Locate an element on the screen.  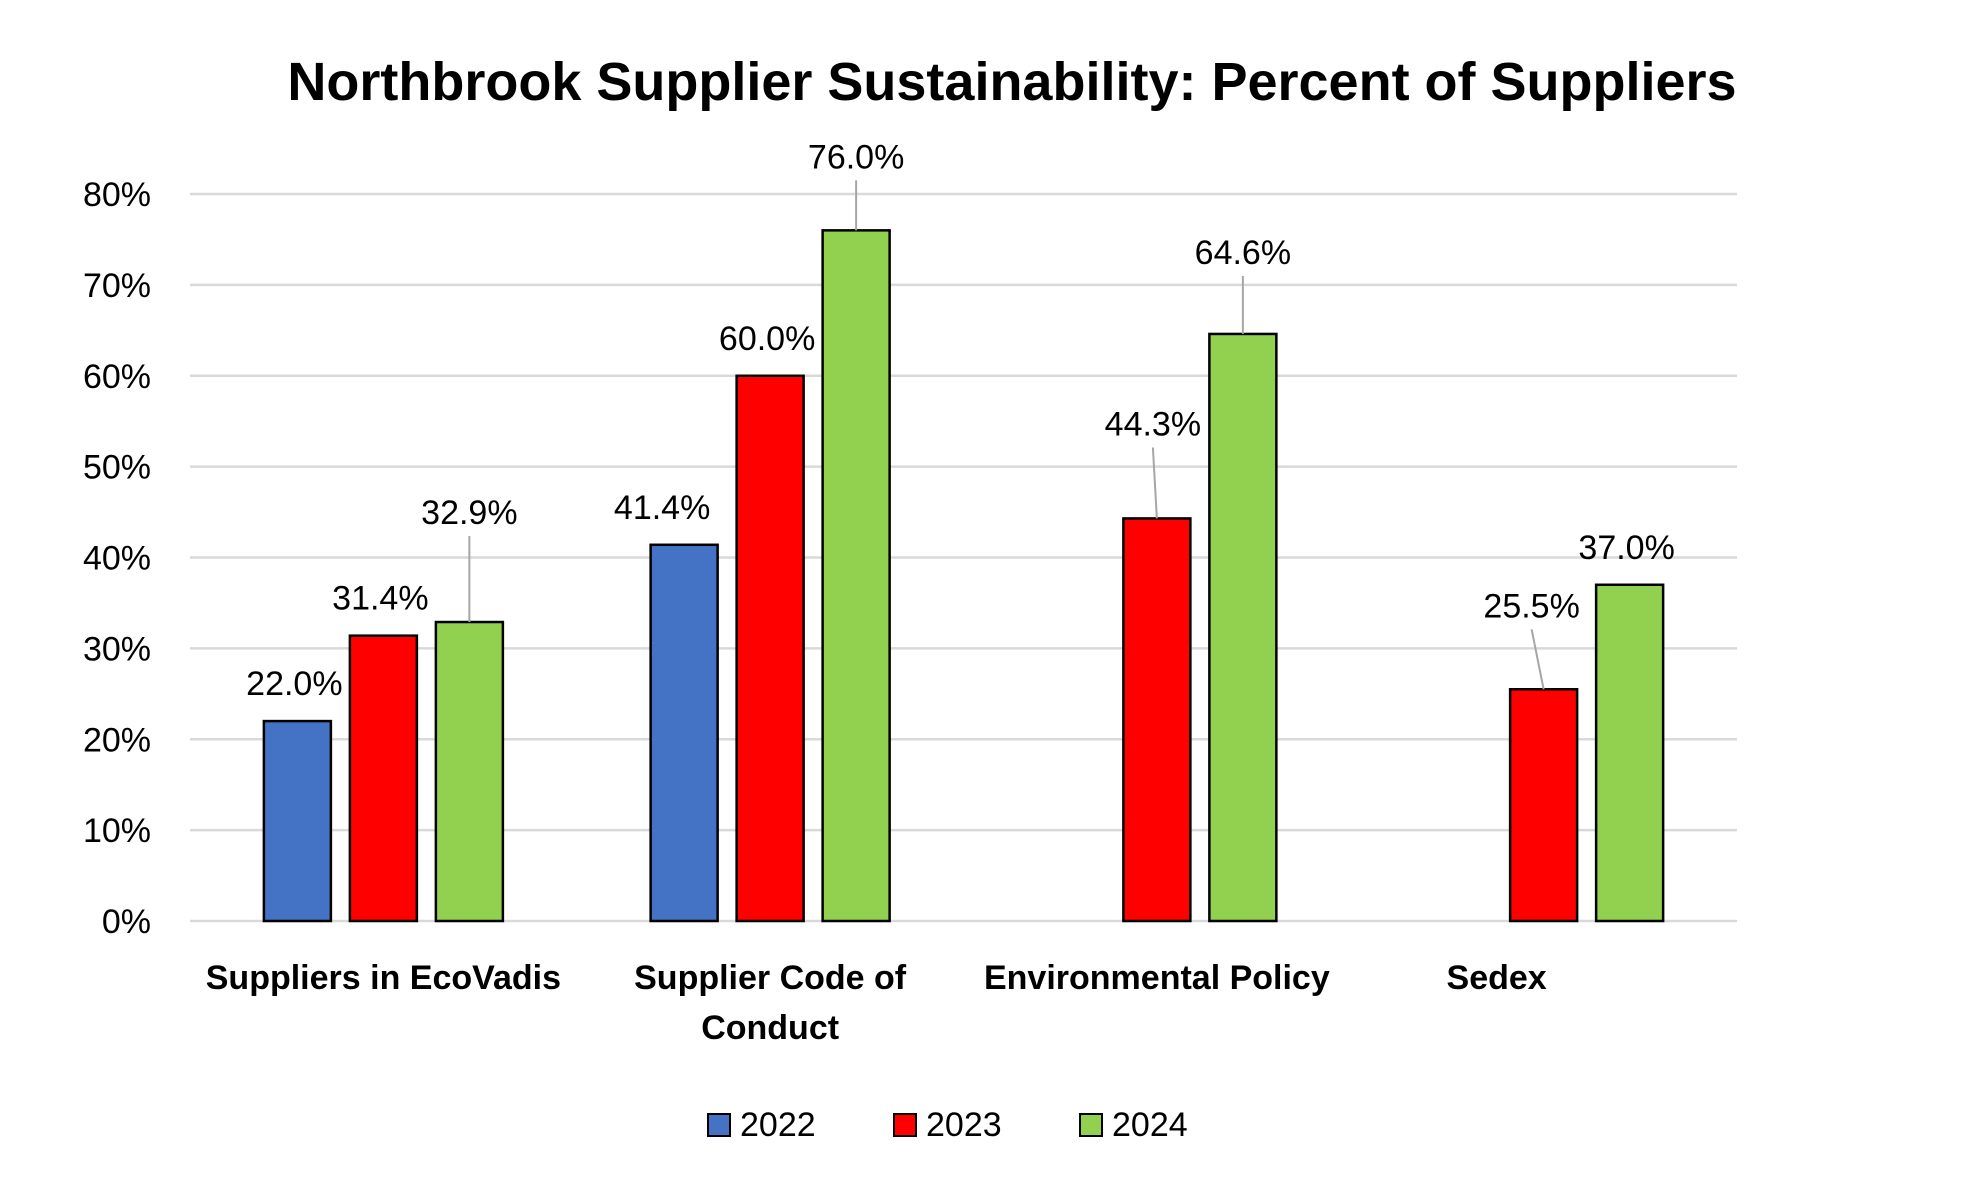
legend-swatch-2023 is located at coordinates (905, 1125).